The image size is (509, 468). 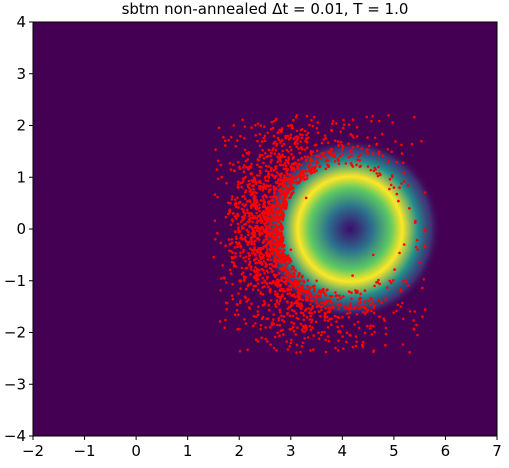 What do you see at coordinates (446, 451) in the screenshot?
I see `x-tick-label: 6` at bounding box center [446, 451].